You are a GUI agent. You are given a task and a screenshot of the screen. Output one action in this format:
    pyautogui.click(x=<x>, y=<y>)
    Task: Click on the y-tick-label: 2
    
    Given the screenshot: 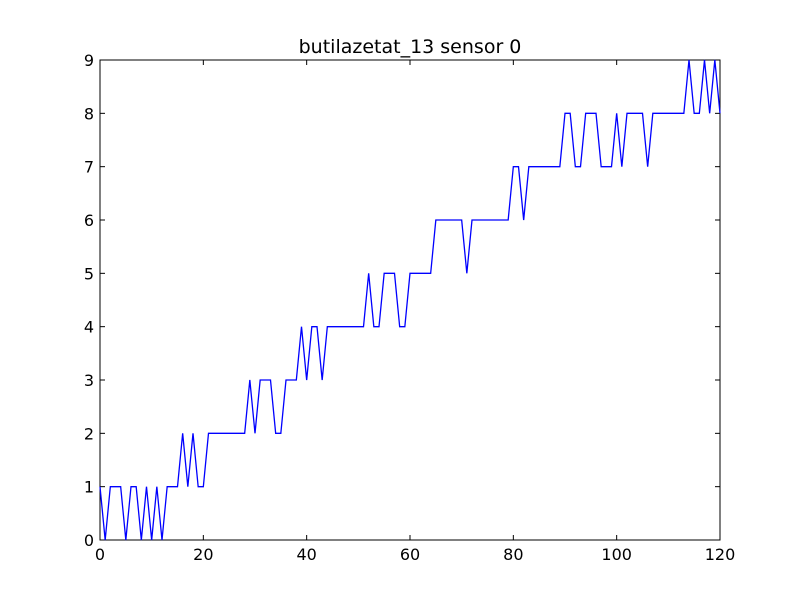 What is the action you would take?
    pyautogui.click(x=89, y=433)
    